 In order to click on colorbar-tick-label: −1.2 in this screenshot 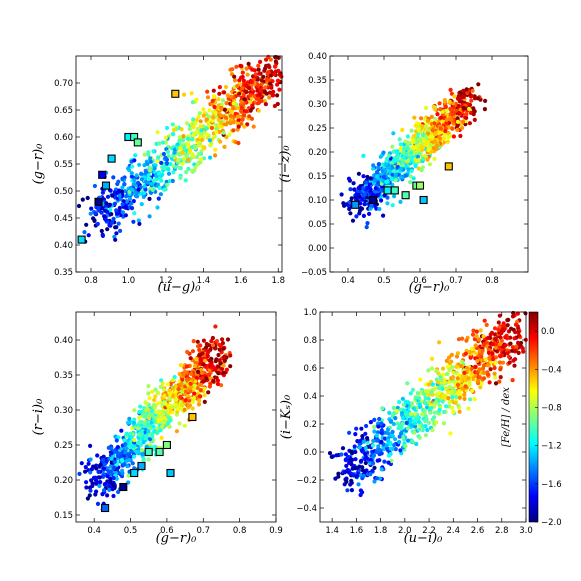, I will do `click(551, 447)`.